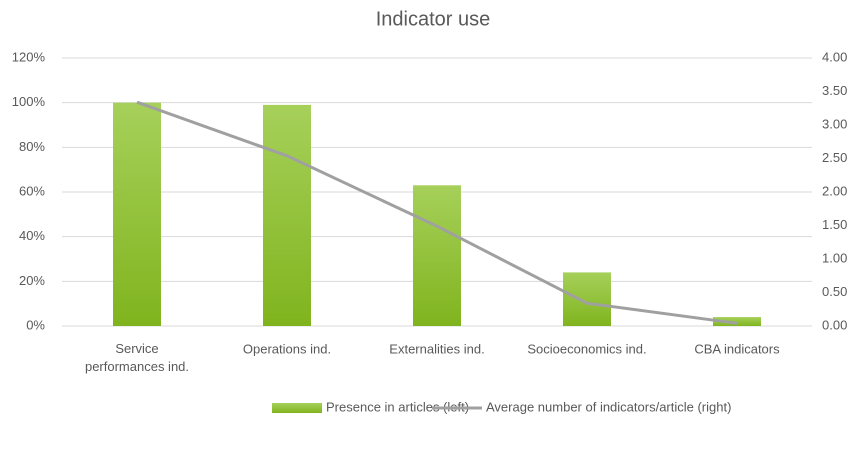 The width and height of the screenshot is (866, 450). Describe the element at coordinates (834, 157) in the screenshot. I see `y2-tick-label: 2.50` at that location.